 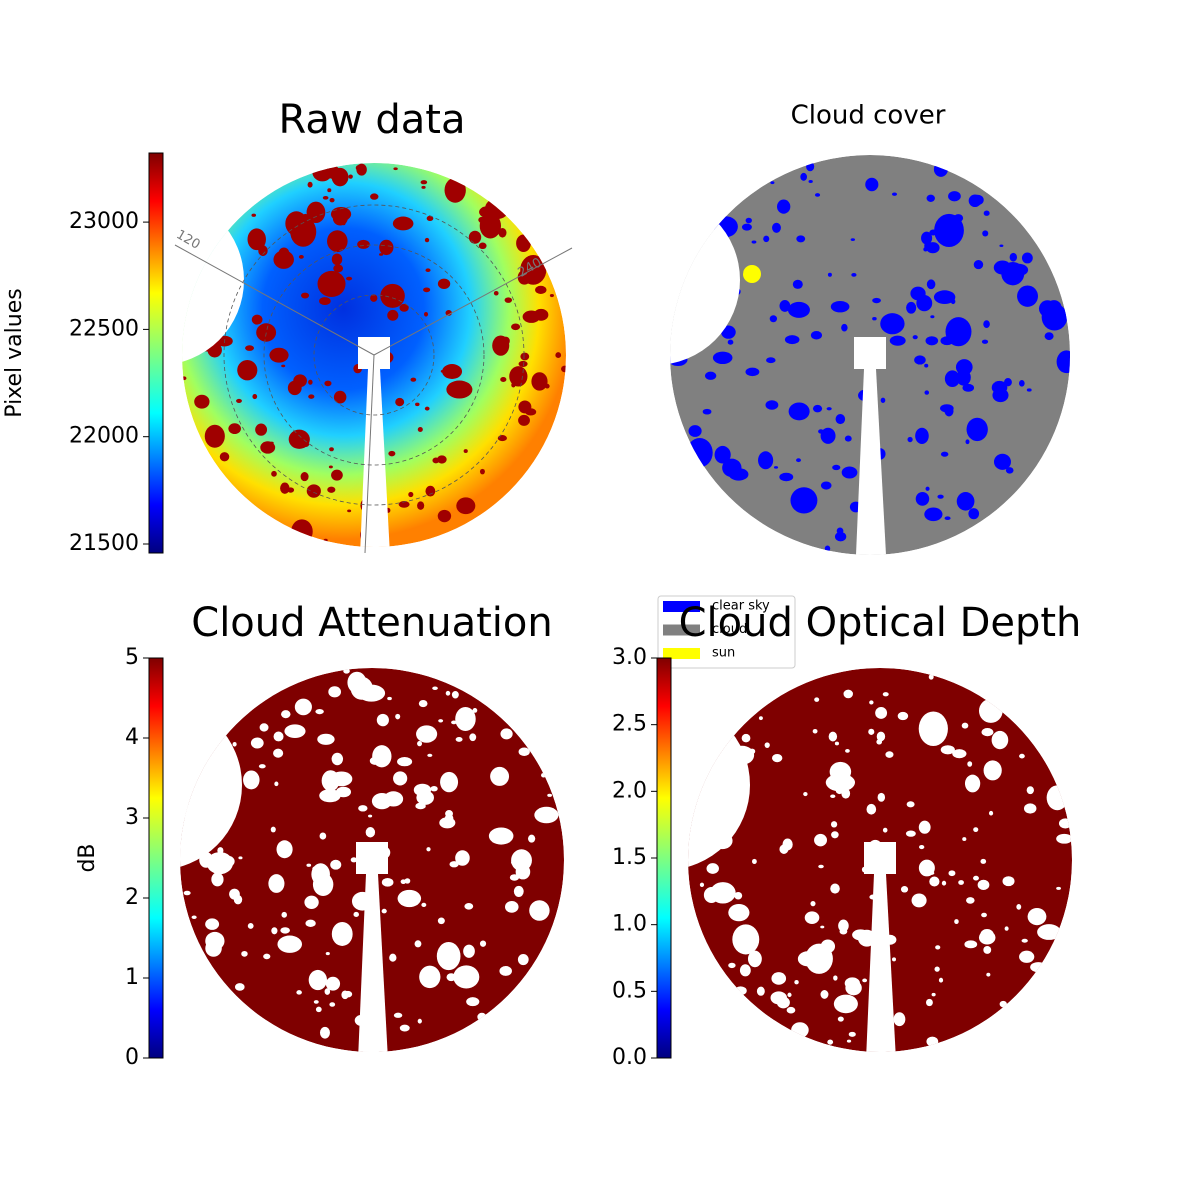 What do you see at coordinates (132, 737) in the screenshot?
I see `tick-label: 4` at bounding box center [132, 737].